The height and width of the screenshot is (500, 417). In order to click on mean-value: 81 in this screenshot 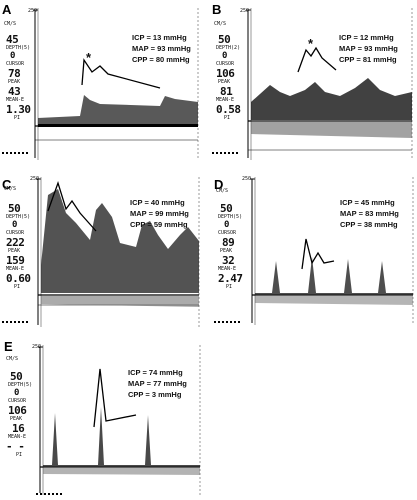, I will do `click(226, 91)`.